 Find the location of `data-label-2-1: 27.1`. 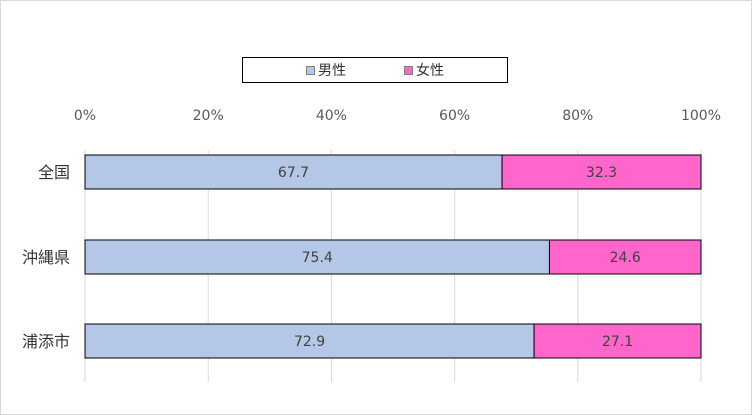

data-label-2-1: 27.1 is located at coordinates (617, 342).